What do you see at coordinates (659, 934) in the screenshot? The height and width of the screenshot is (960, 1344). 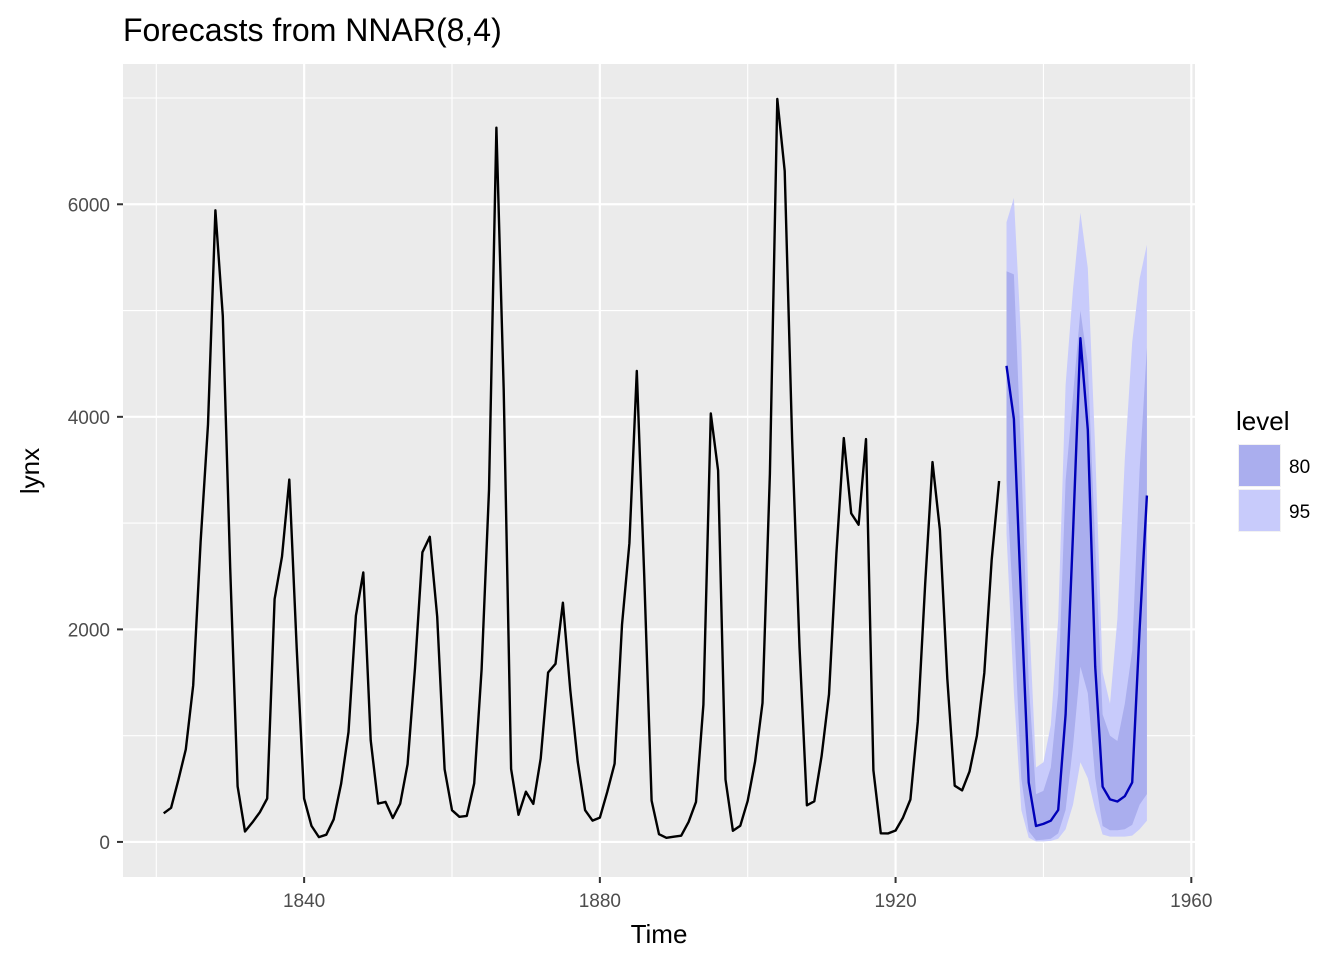 I see `x-axis-title: Time` at bounding box center [659, 934].